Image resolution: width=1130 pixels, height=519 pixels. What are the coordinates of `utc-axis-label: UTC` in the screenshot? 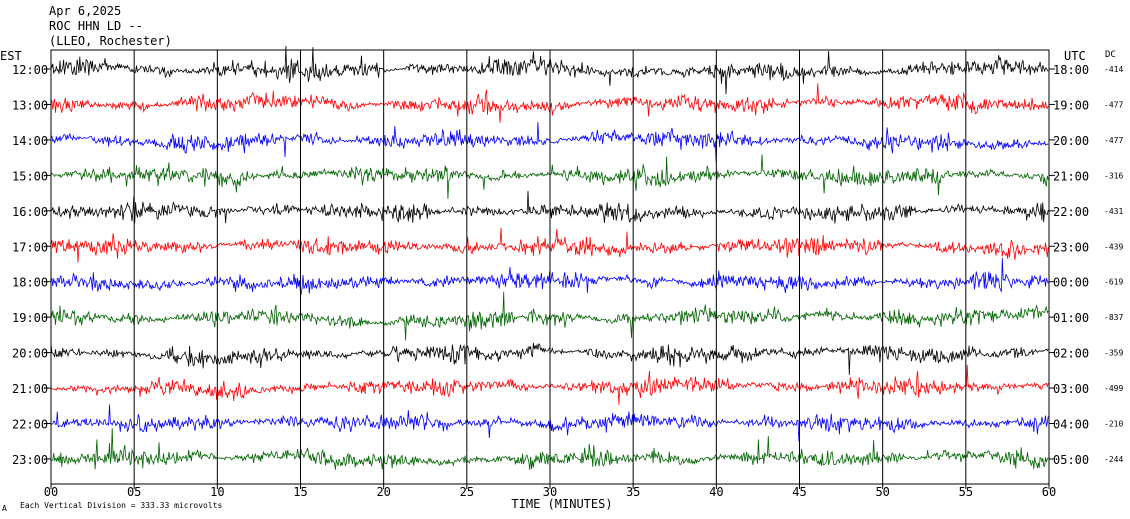 It's located at (1075, 56).